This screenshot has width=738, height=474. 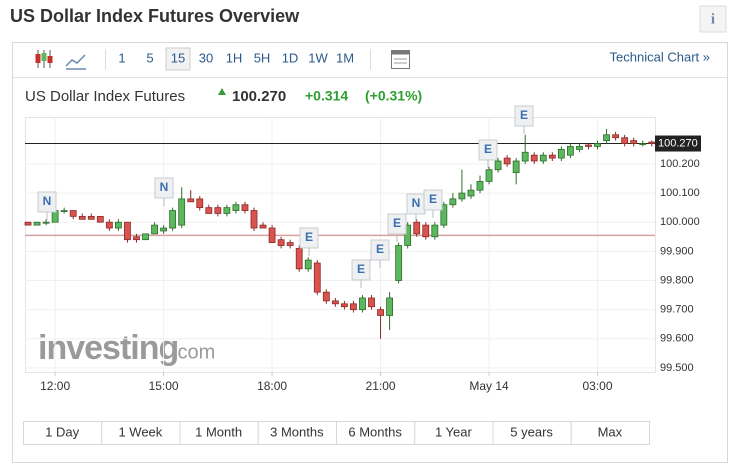 What do you see at coordinates (375, 431) in the screenshot?
I see `range-label: 6 Months` at bounding box center [375, 431].